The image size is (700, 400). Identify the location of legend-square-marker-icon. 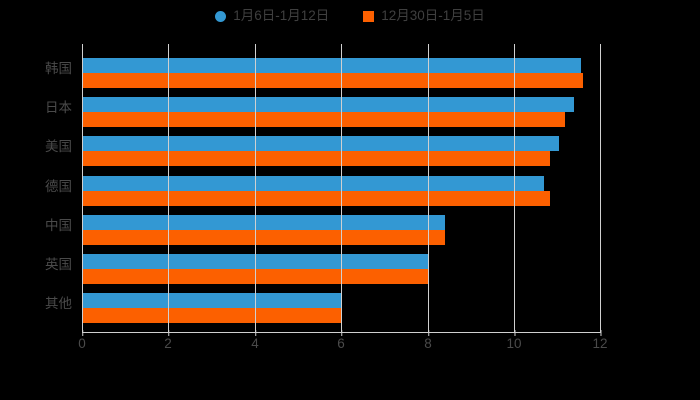
(369, 16).